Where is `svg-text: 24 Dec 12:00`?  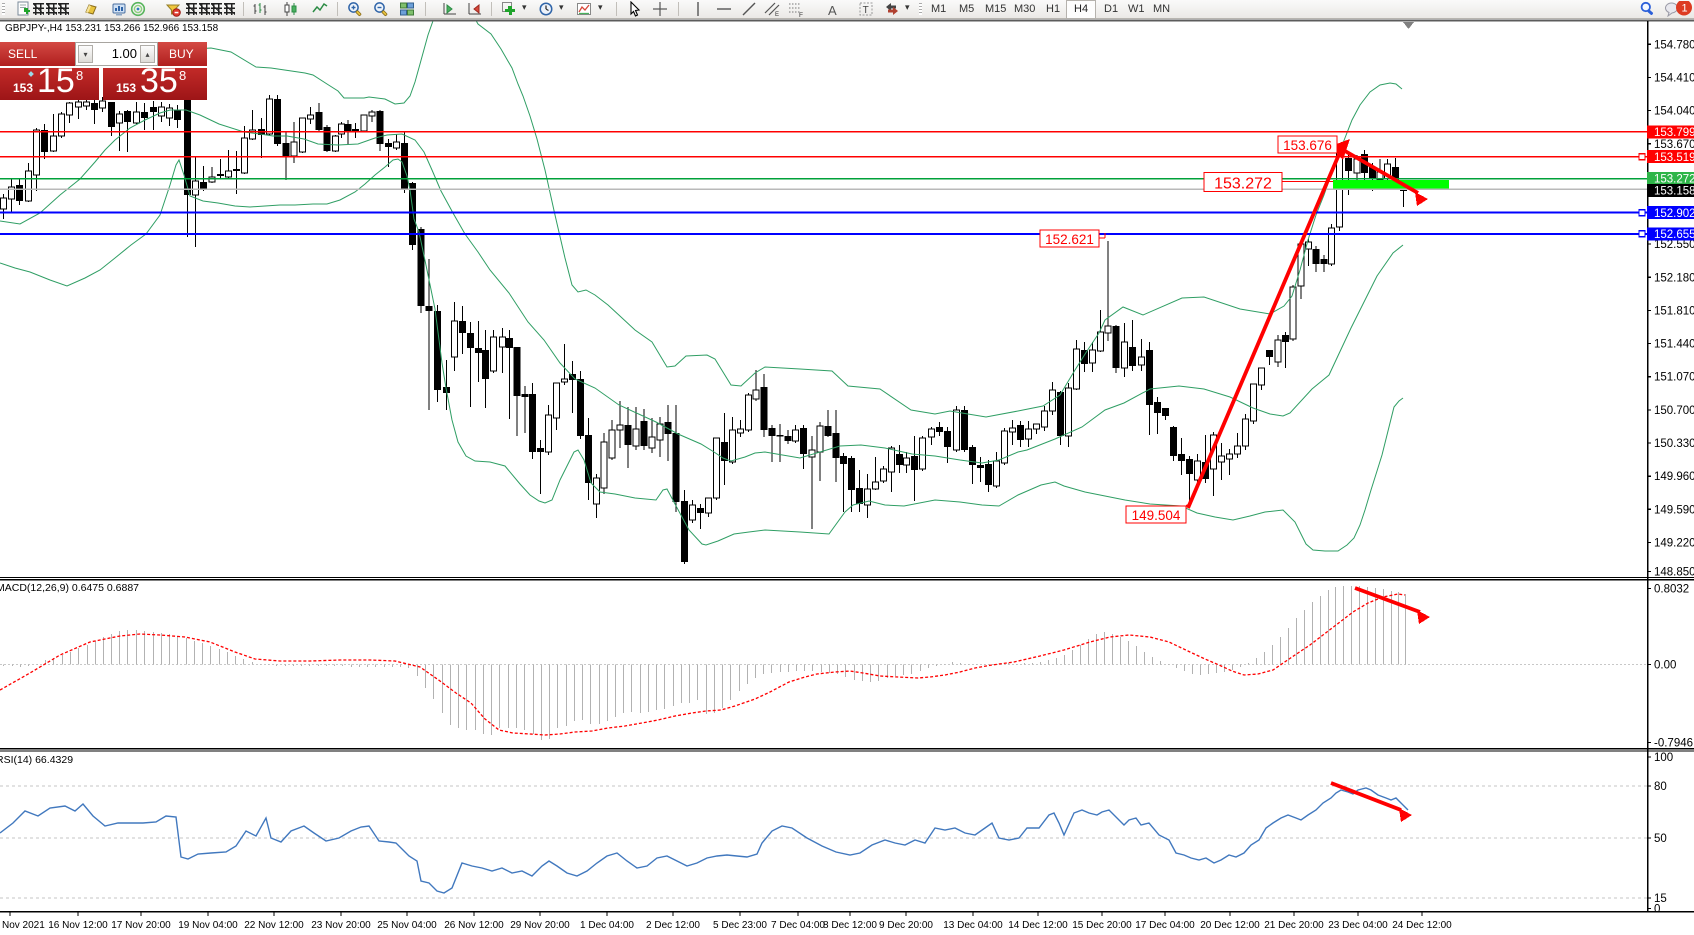
svg-text: 24 Dec 12:00 is located at coordinates (1422, 925).